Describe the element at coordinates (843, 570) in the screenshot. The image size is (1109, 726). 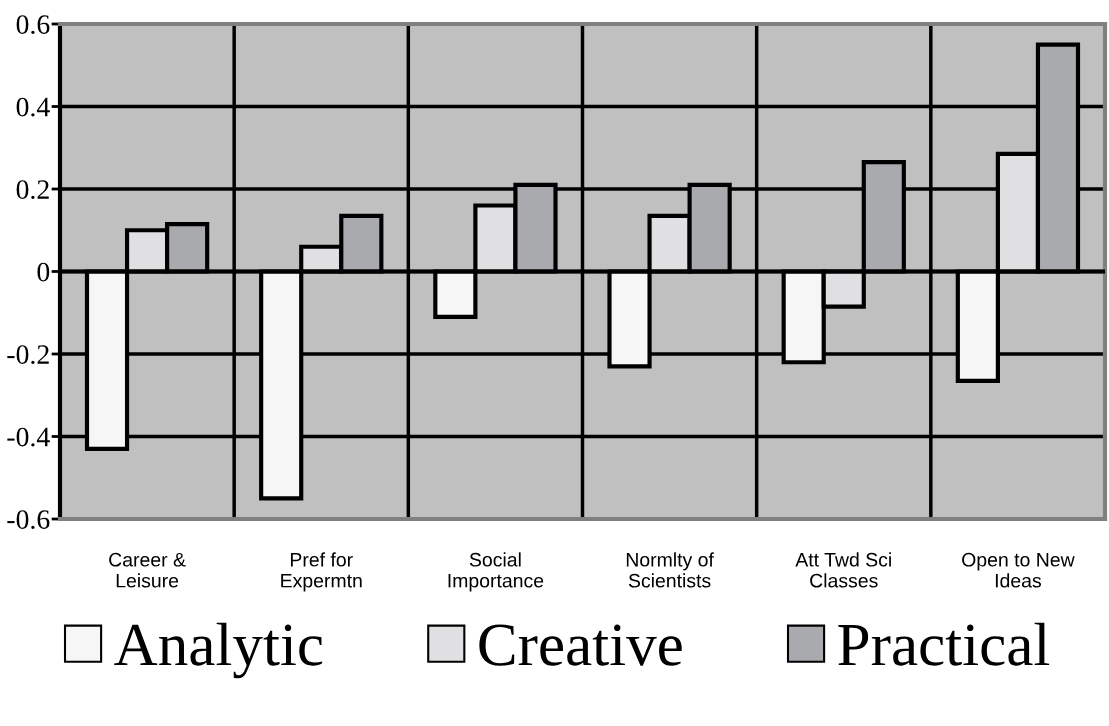
I see `x-tick-label: Att Twd Sci Classes` at that location.